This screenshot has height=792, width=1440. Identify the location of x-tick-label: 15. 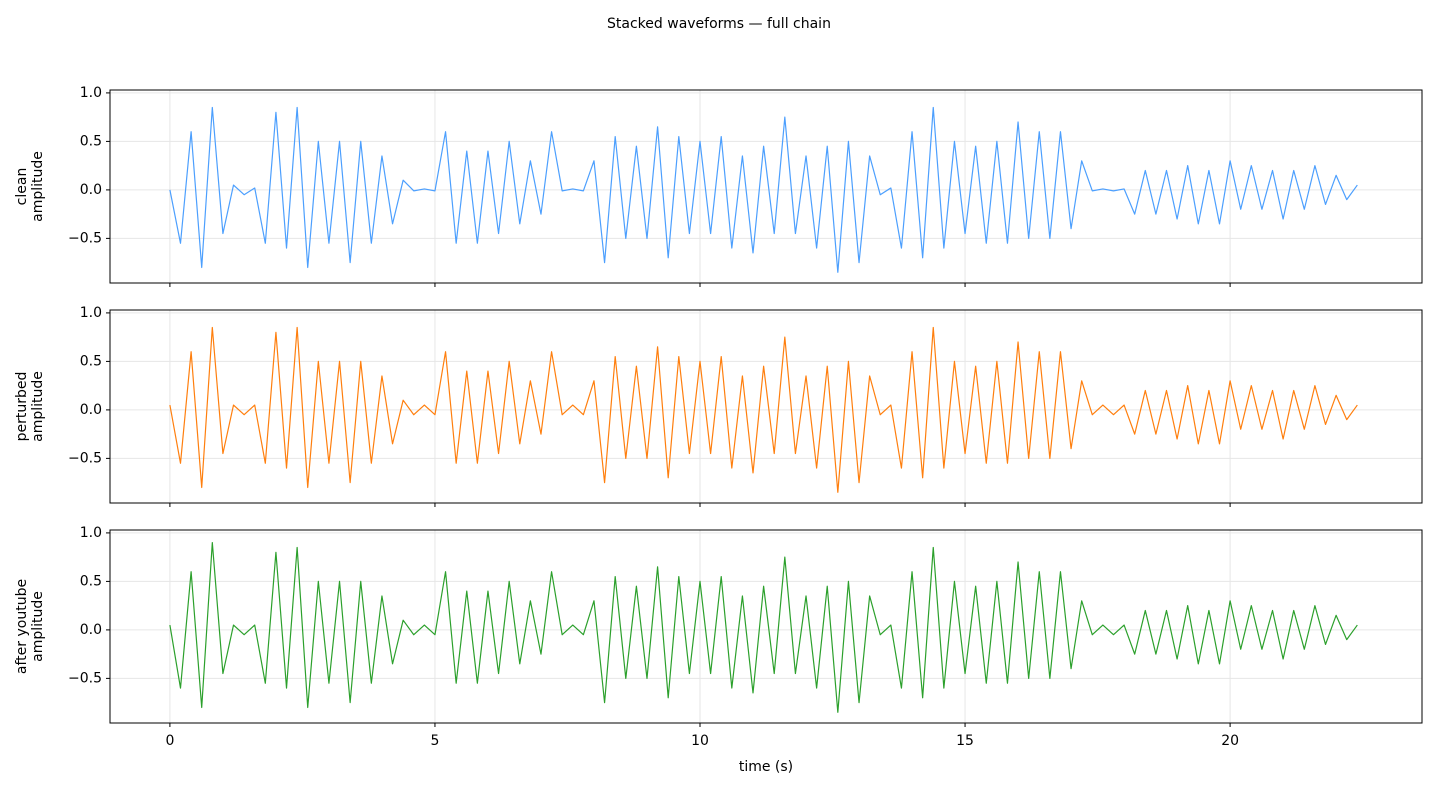
(965, 741).